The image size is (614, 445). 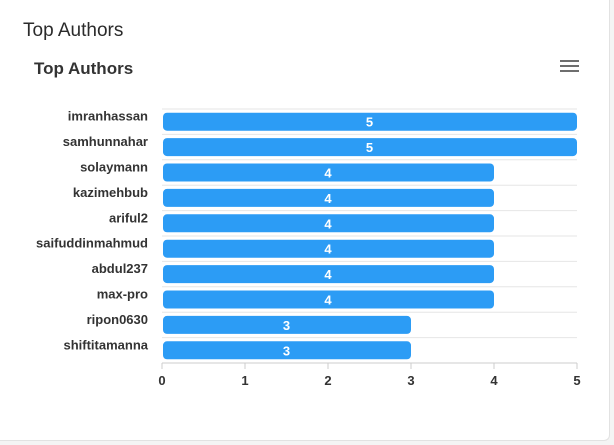 I want to click on category-label: samhunnahar, so click(x=105, y=141).